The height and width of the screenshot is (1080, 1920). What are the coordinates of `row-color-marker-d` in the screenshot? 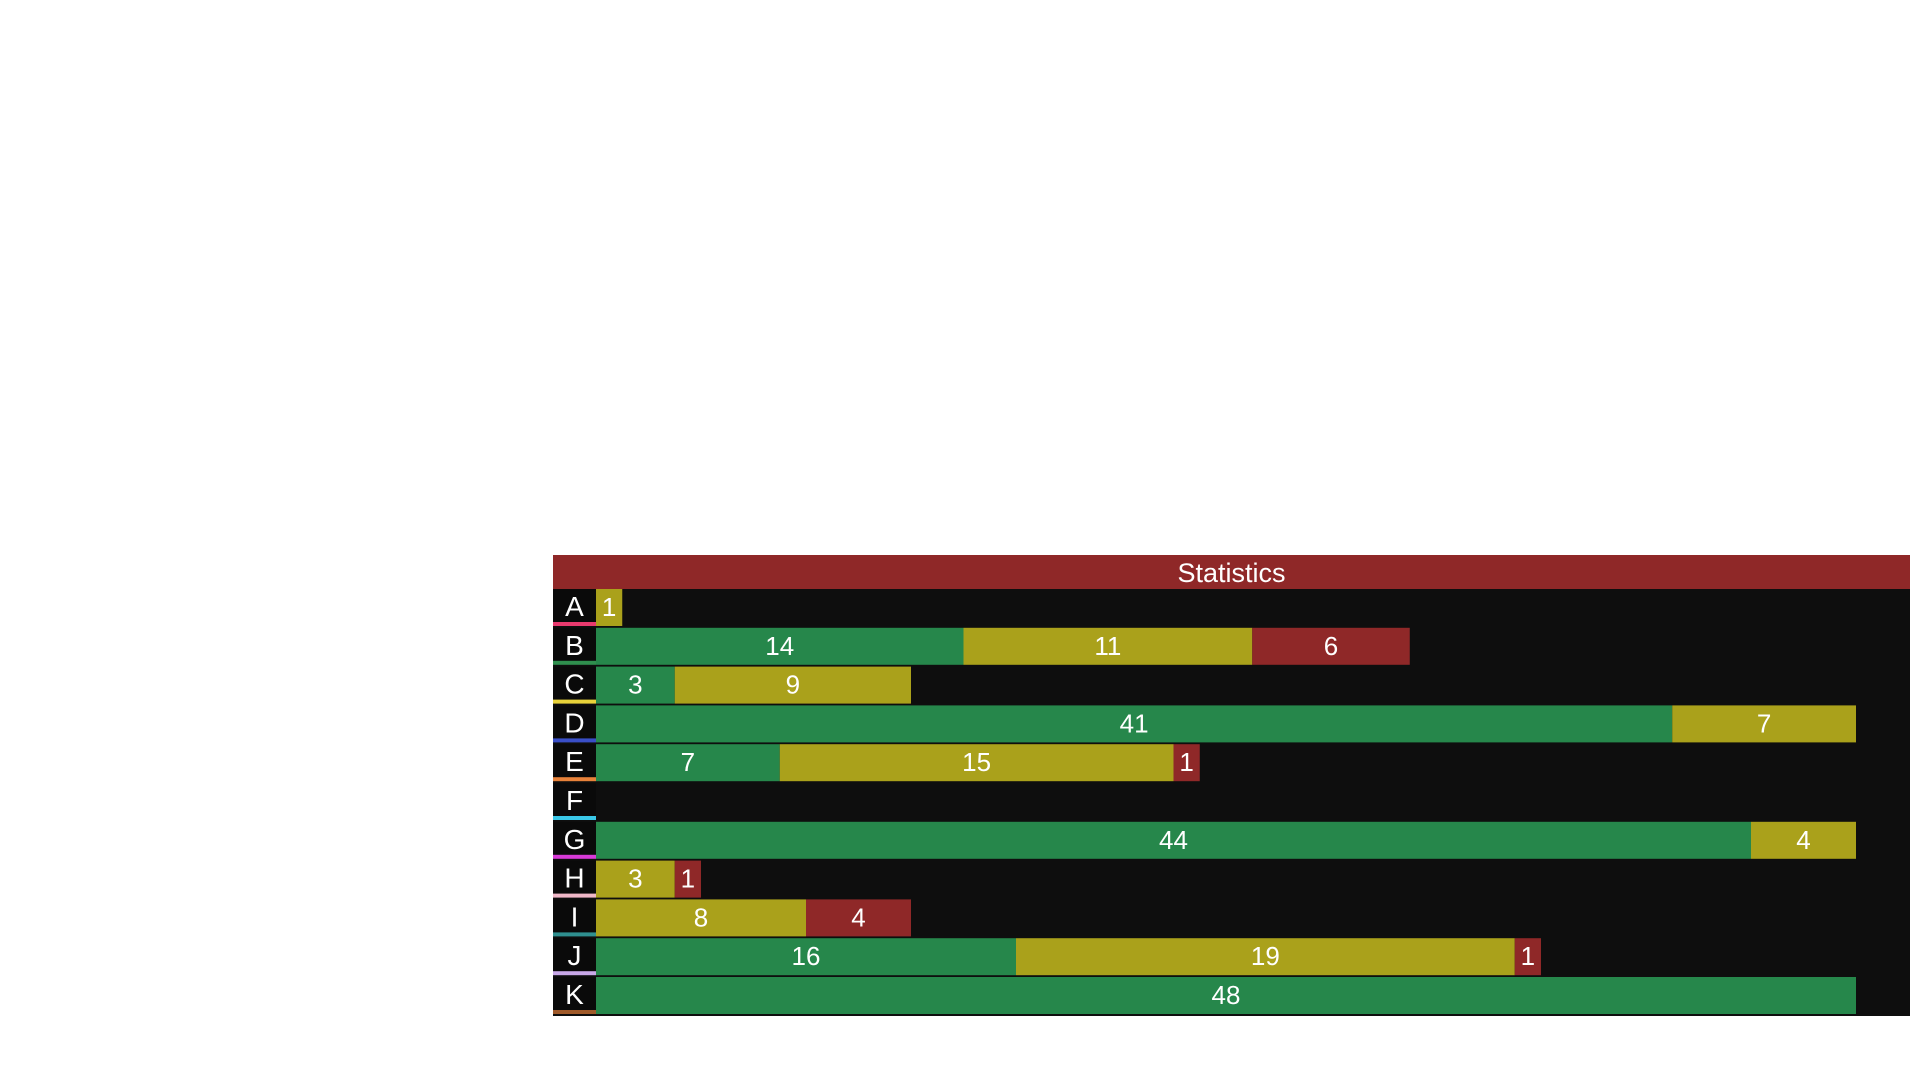 It's located at (574, 740).